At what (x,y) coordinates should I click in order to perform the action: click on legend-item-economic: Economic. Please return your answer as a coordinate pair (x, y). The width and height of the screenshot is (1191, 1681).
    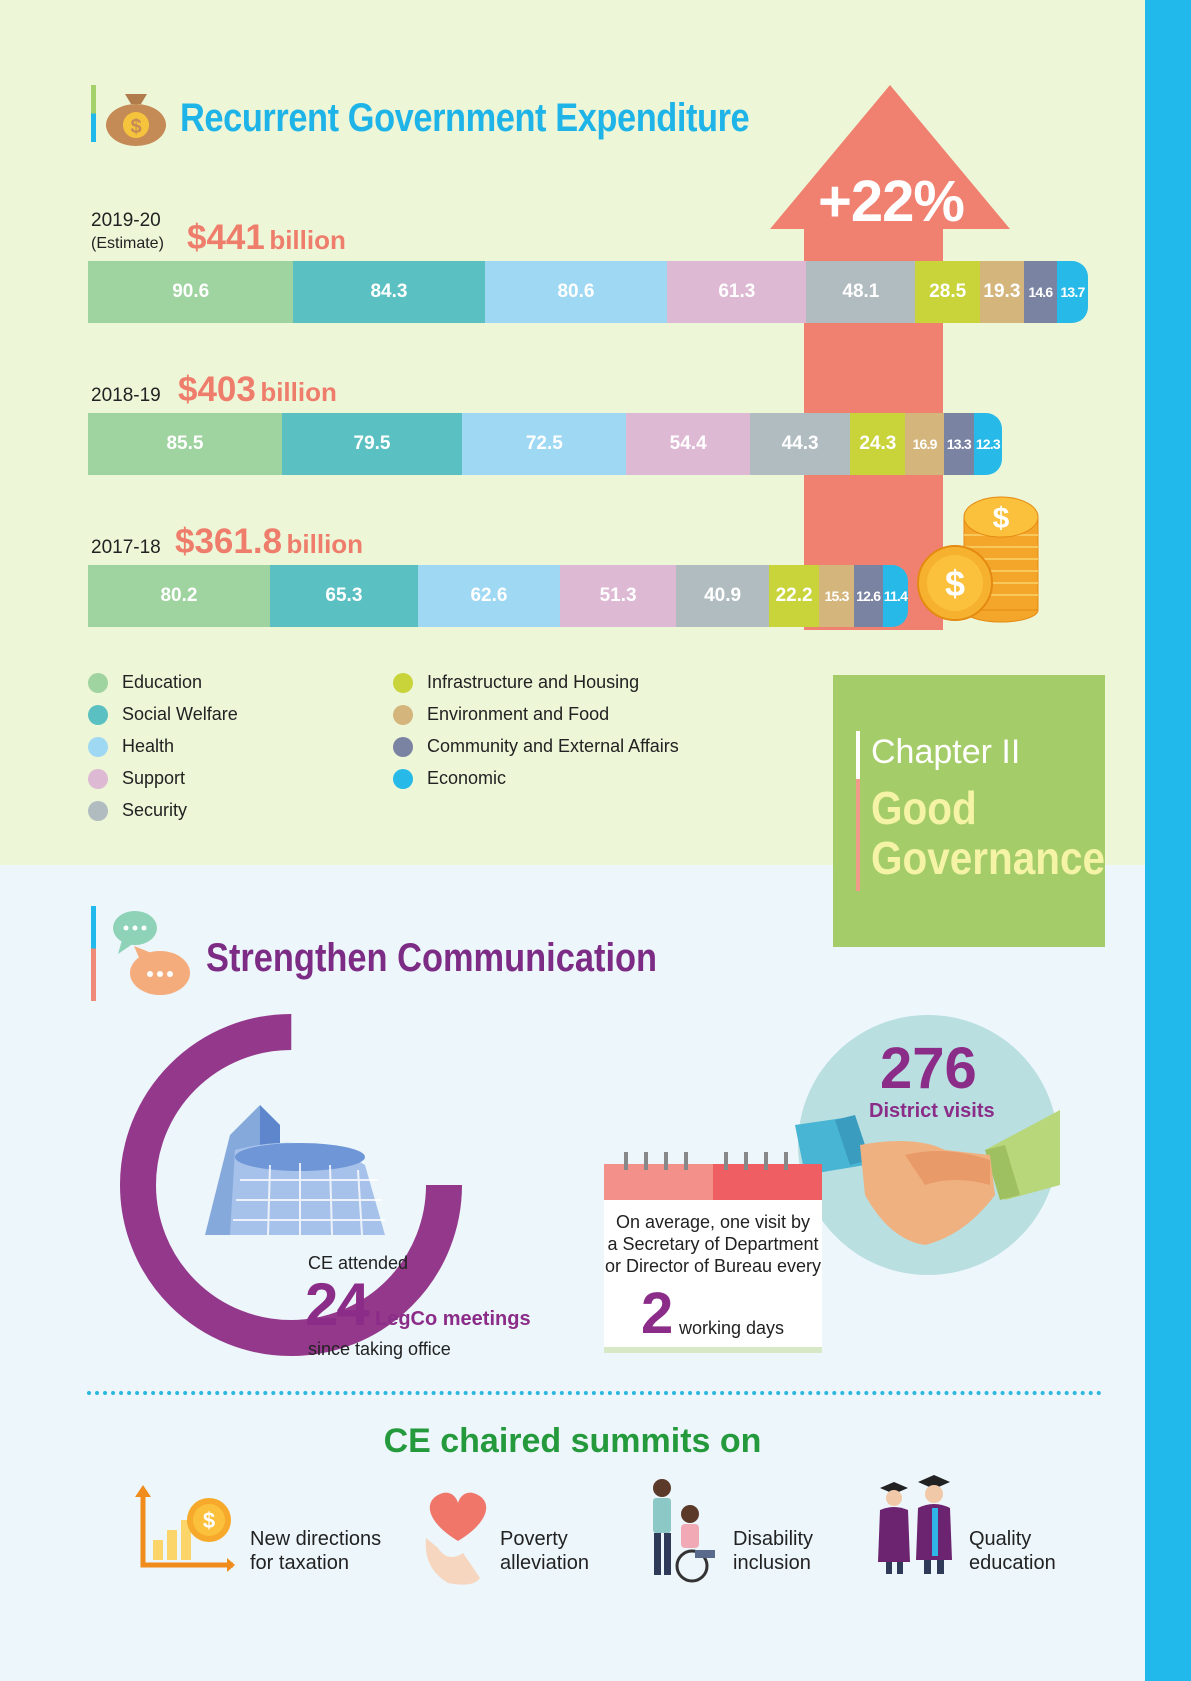
    Looking at the image, I should click on (449, 778).